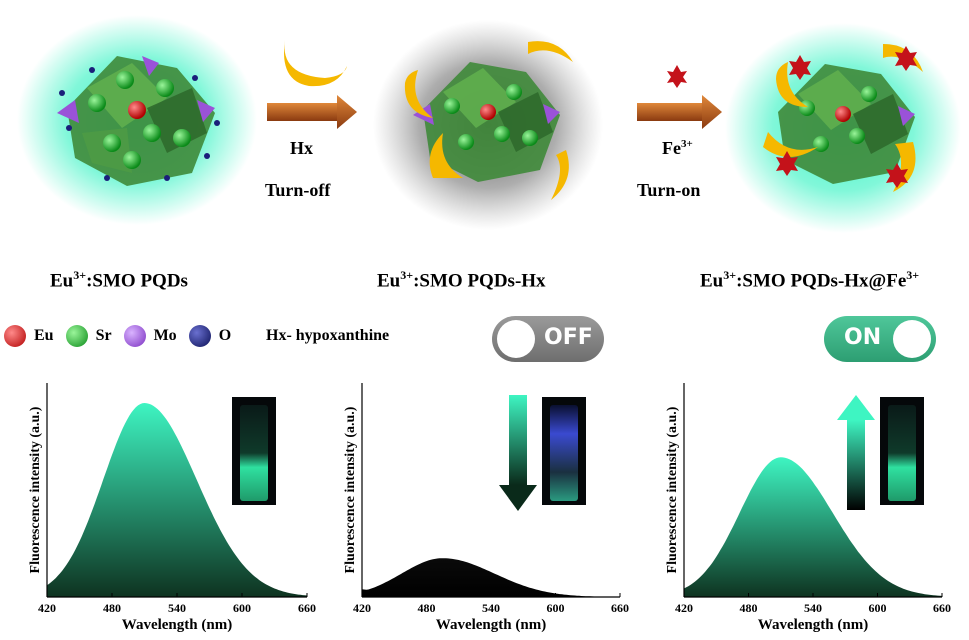 The image size is (969, 640). Describe the element at coordinates (568, 337) in the screenshot. I see `off-label: OFF` at that location.